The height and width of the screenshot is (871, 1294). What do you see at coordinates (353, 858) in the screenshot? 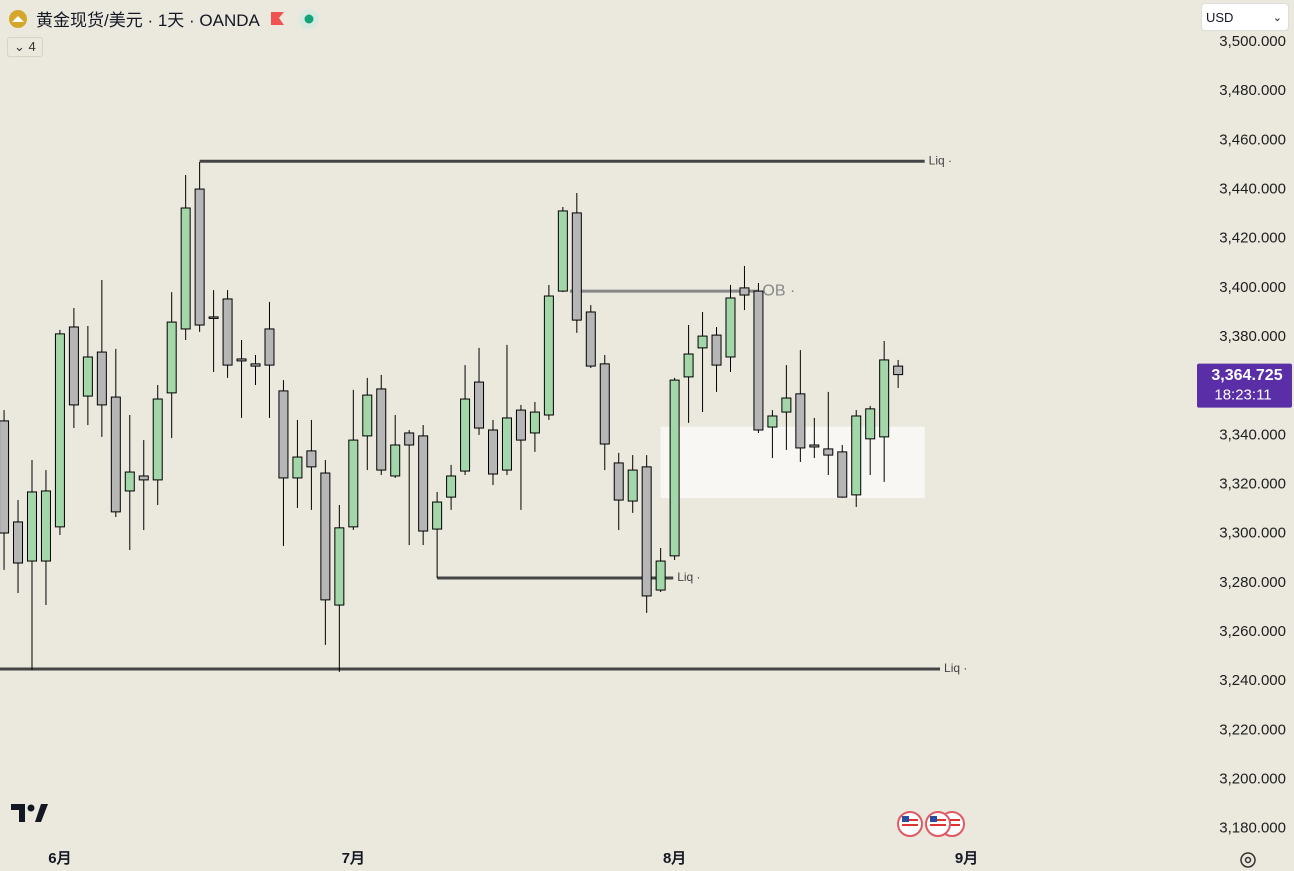
I see `x-tick-label: 7月` at bounding box center [353, 858].